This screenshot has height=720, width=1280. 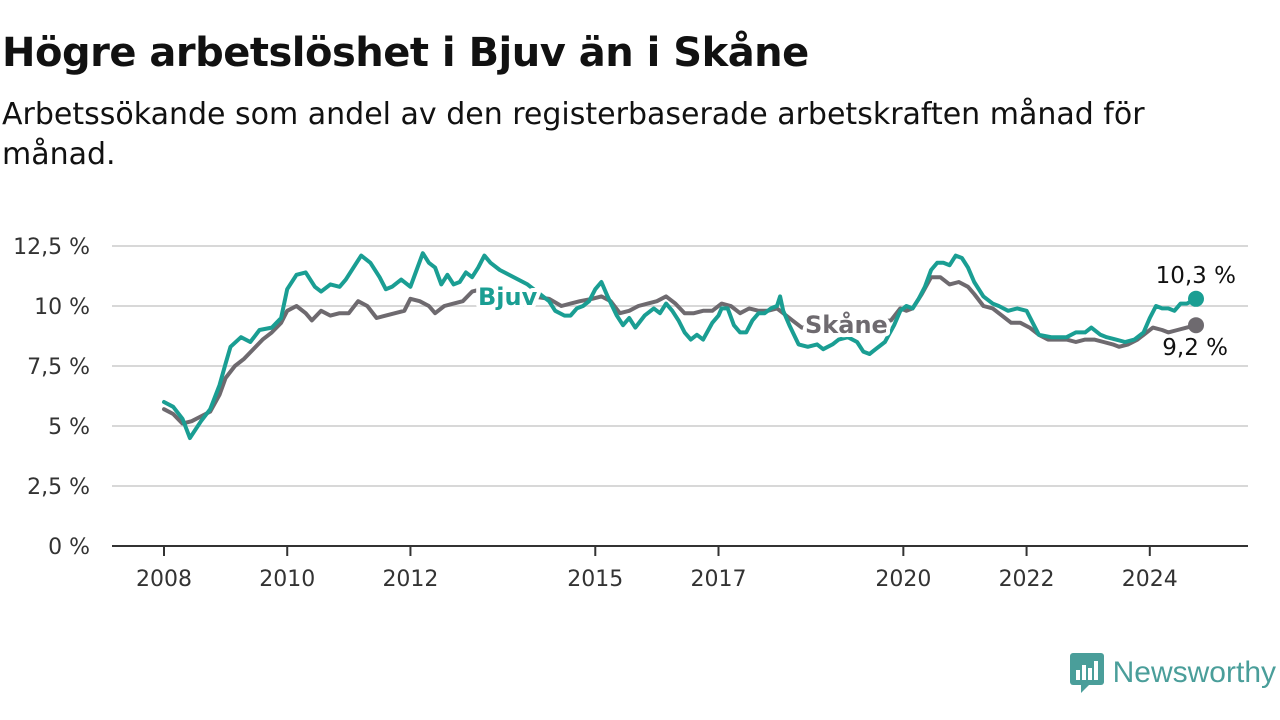 I want to click on end-value-label-bjuv: 10,3 %, so click(x=1196, y=276).